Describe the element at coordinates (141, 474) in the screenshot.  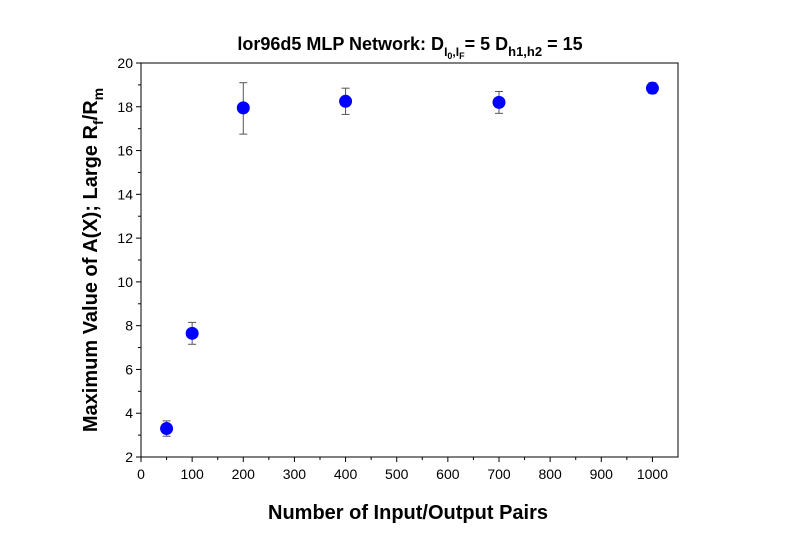
I see `x-tick-label: 0` at that location.